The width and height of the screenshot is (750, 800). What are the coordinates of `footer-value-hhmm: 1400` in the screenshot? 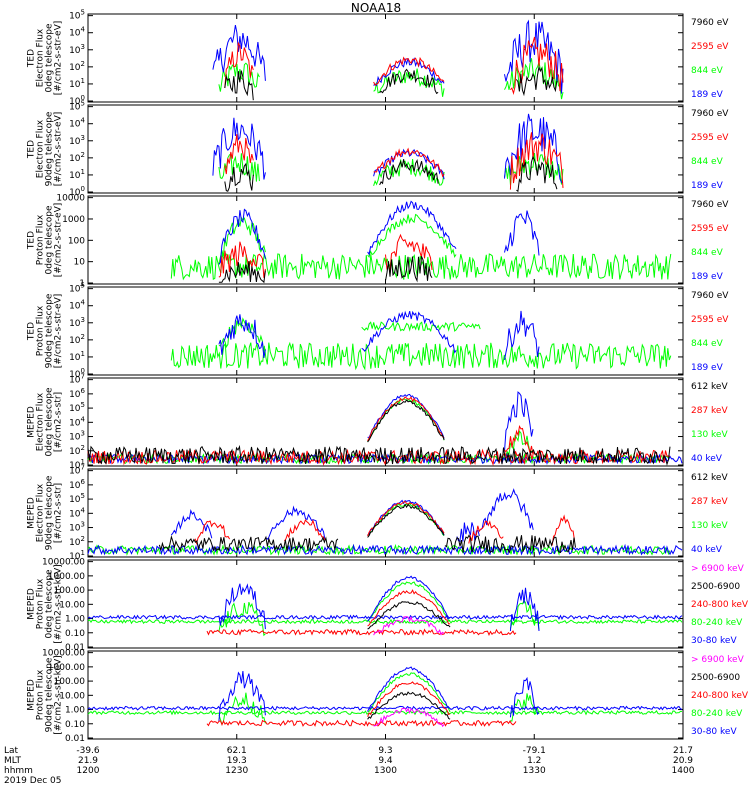 It's located at (683, 771).